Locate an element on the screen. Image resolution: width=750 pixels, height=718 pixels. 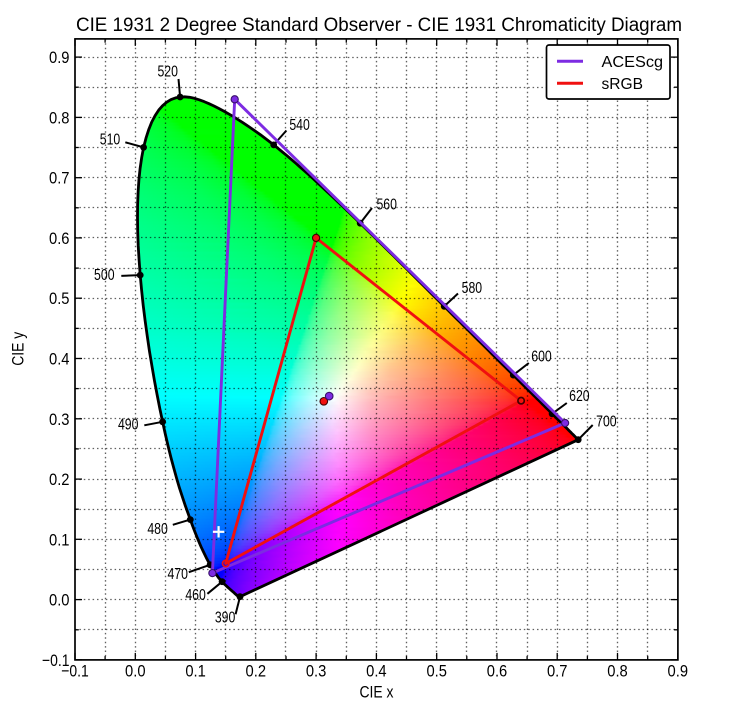
svg-text: 390 is located at coordinates (225, 618).